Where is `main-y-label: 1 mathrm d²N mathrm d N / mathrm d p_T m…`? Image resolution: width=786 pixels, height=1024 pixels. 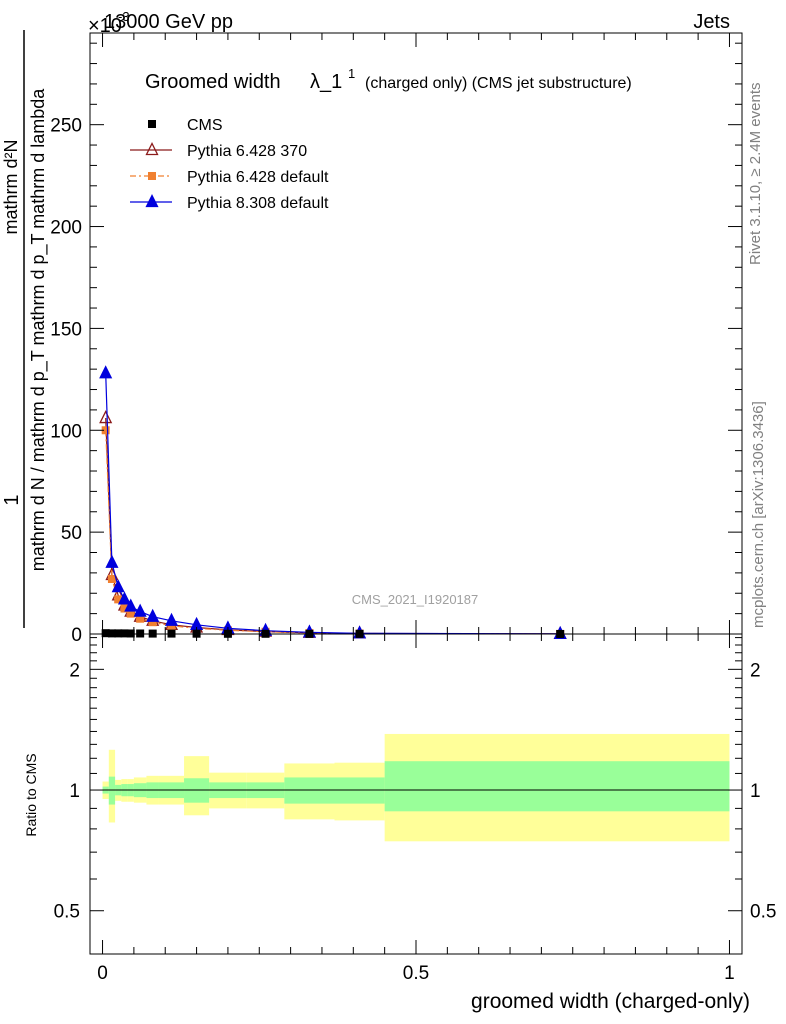 main-y-label: 1 mathrm d²N mathrm d N / mathrm d p_T m… is located at coordinates (25, 329).